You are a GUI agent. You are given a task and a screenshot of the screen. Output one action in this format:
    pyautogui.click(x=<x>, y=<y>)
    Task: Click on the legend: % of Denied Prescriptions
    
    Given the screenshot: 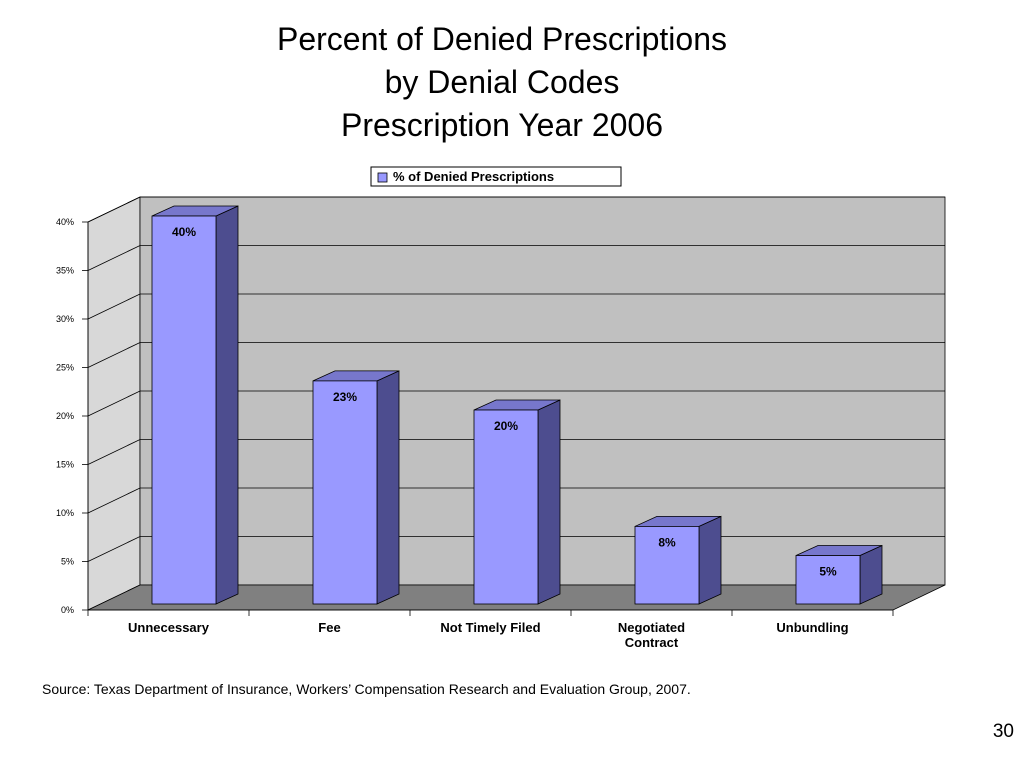 What is the action you would take?
    pyautogui.click(x=496, y=176)
    